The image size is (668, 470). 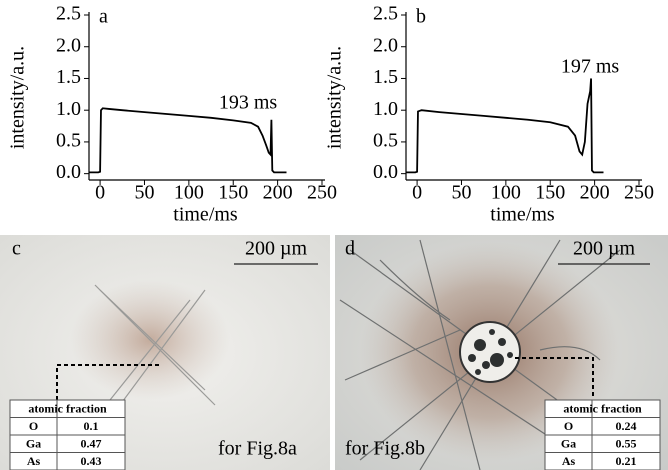 I want to click on table-cell: 0.43, so click(x=91, y=461).